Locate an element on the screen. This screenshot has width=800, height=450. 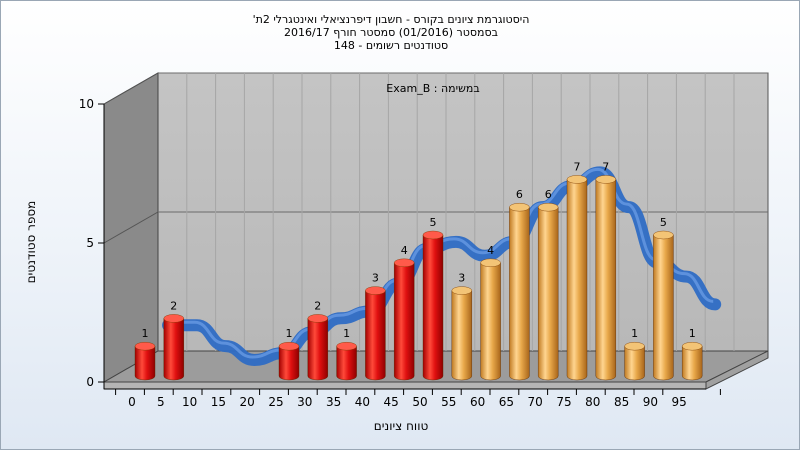
x-tick-label: 35 is located at coordinates (333, 402).